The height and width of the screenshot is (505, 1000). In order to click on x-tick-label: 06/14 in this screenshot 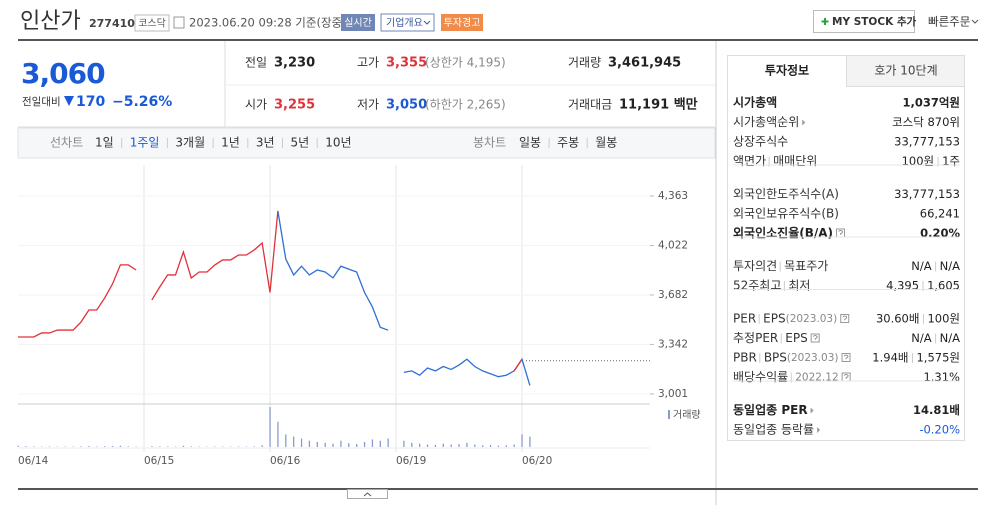, I will do `click(33, 461)`.